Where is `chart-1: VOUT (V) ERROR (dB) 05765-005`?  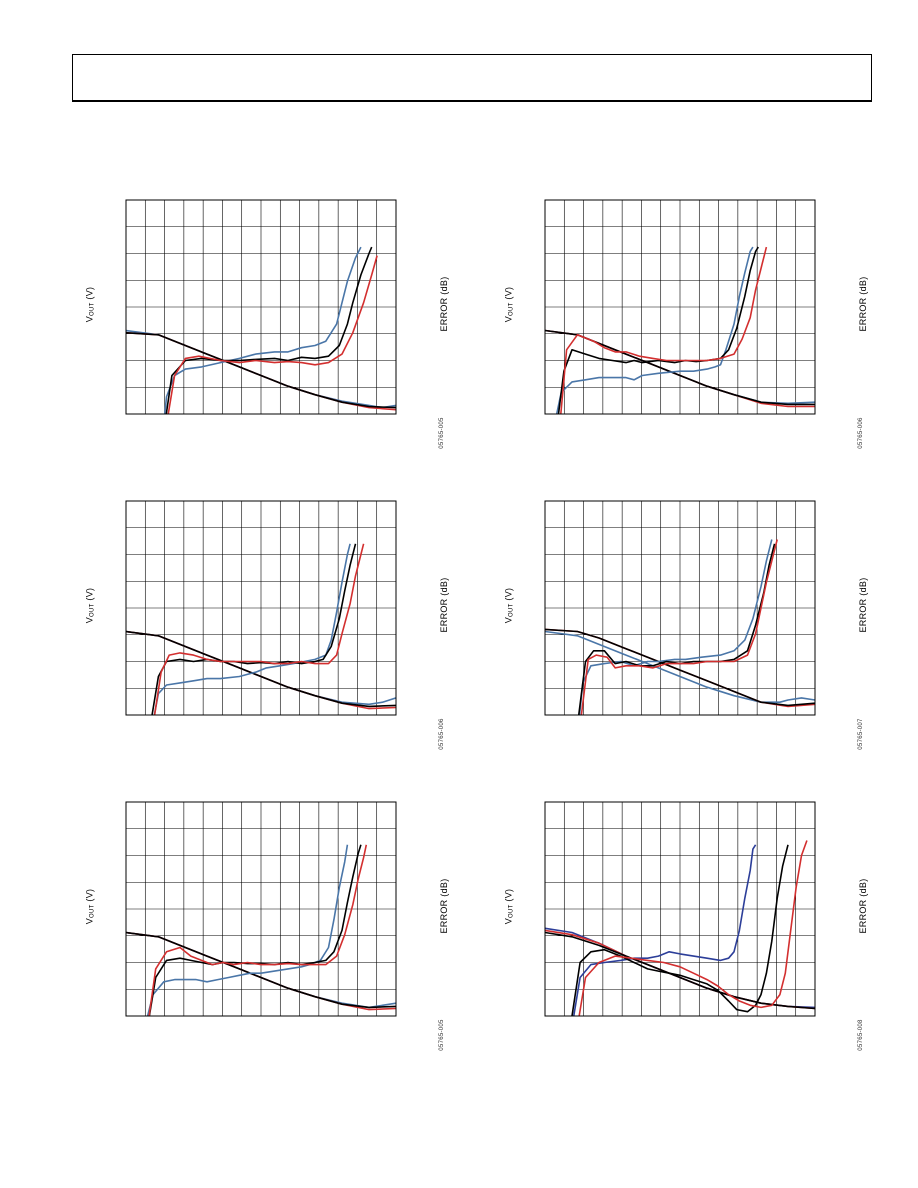 chart-1: VOUT (V) ERROR (dB) 05765-005 is located at coordinates (267, 331).